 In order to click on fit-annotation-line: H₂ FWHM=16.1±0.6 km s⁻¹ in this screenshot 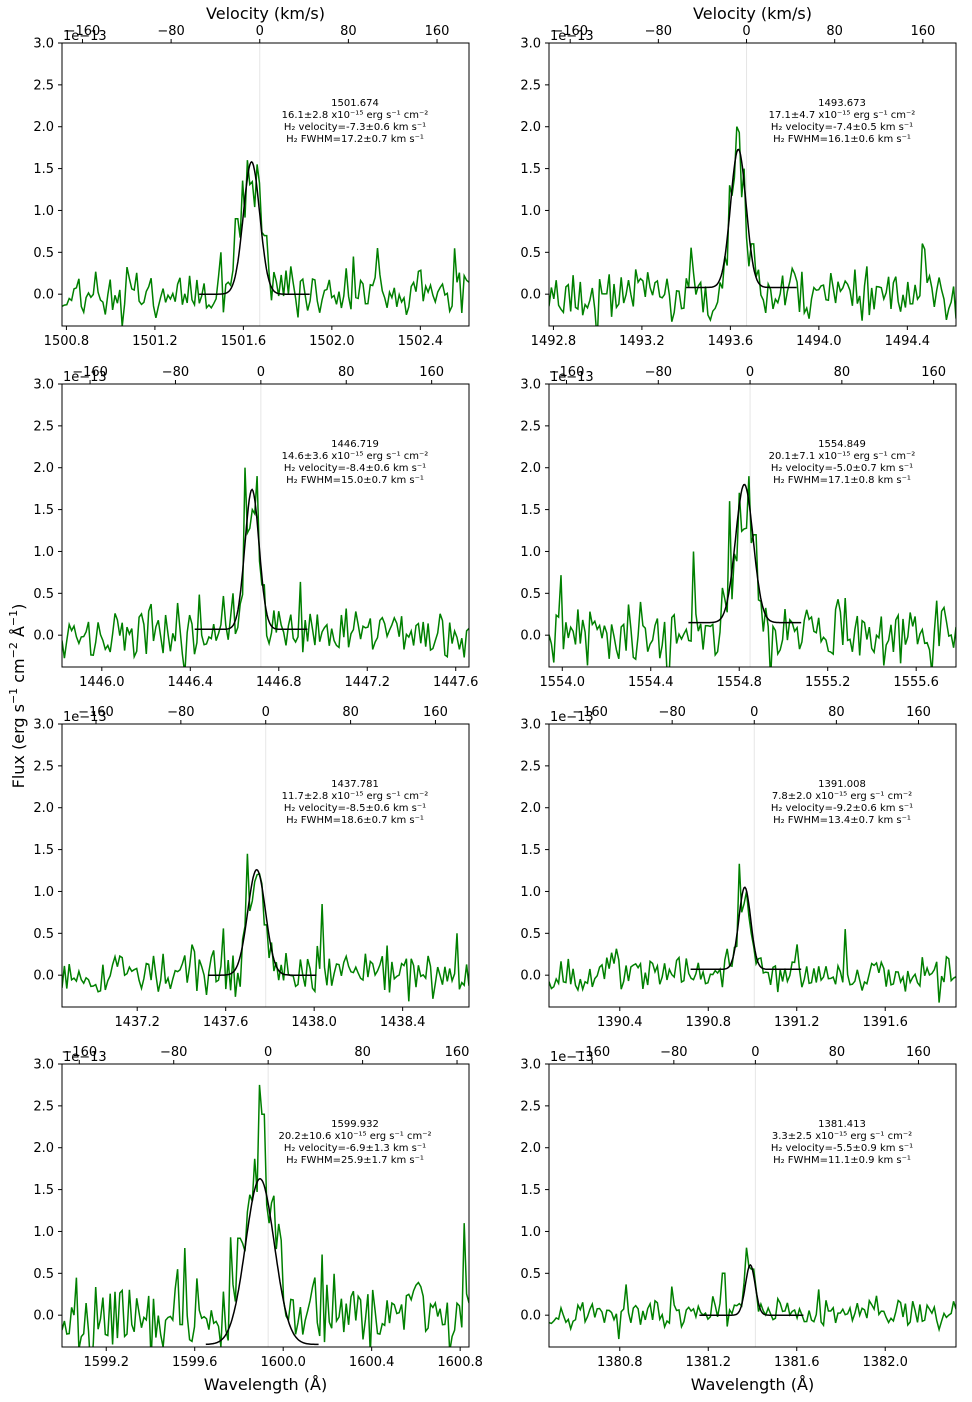, I will do `click(842, 139)`.